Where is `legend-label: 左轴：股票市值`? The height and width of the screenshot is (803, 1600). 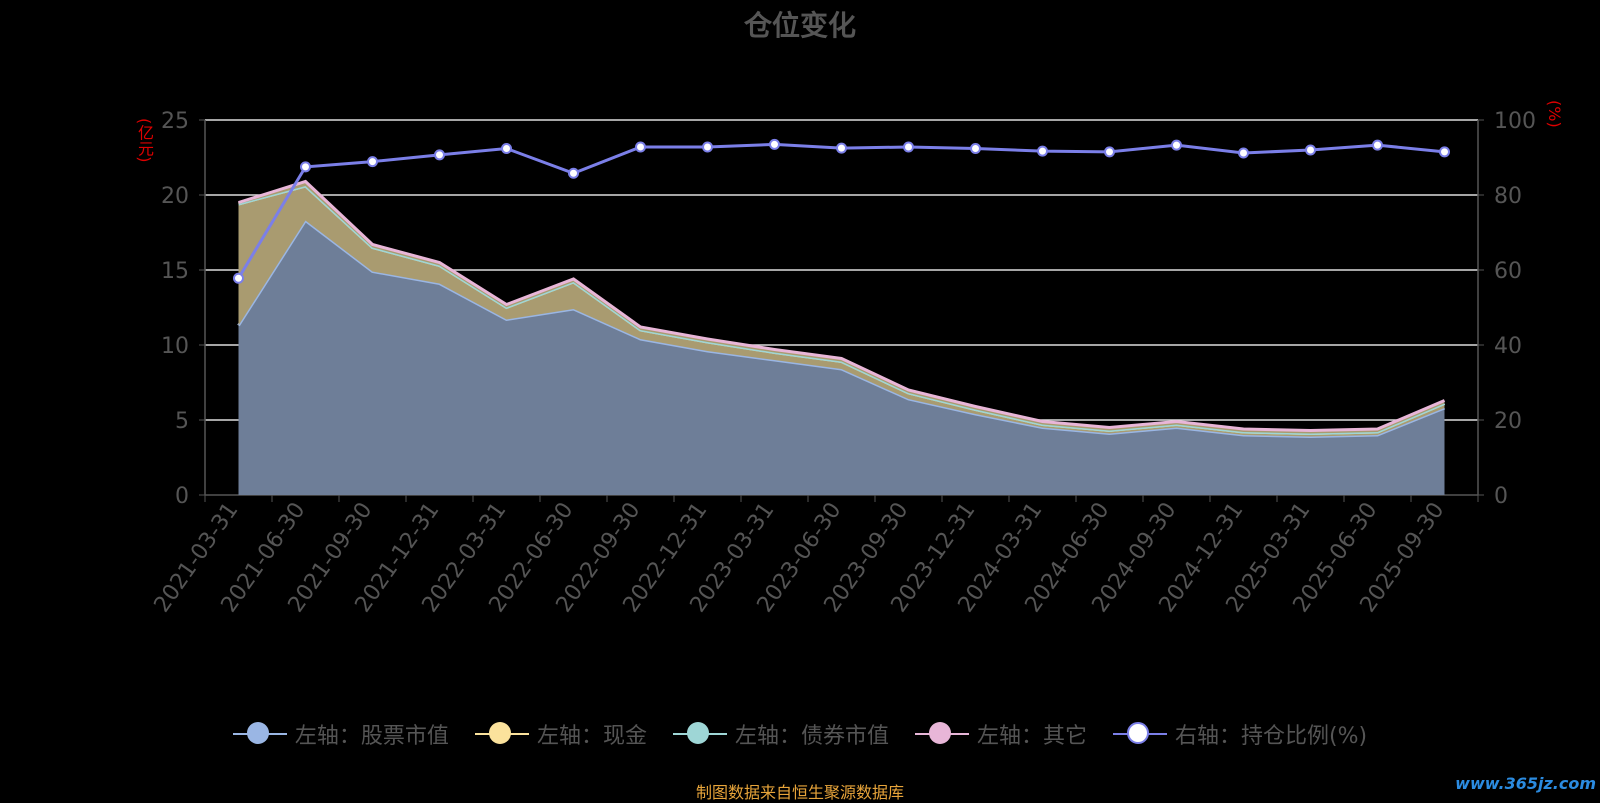
legend-label: 左轴：股票市值 is located at coordinates (371, 736).